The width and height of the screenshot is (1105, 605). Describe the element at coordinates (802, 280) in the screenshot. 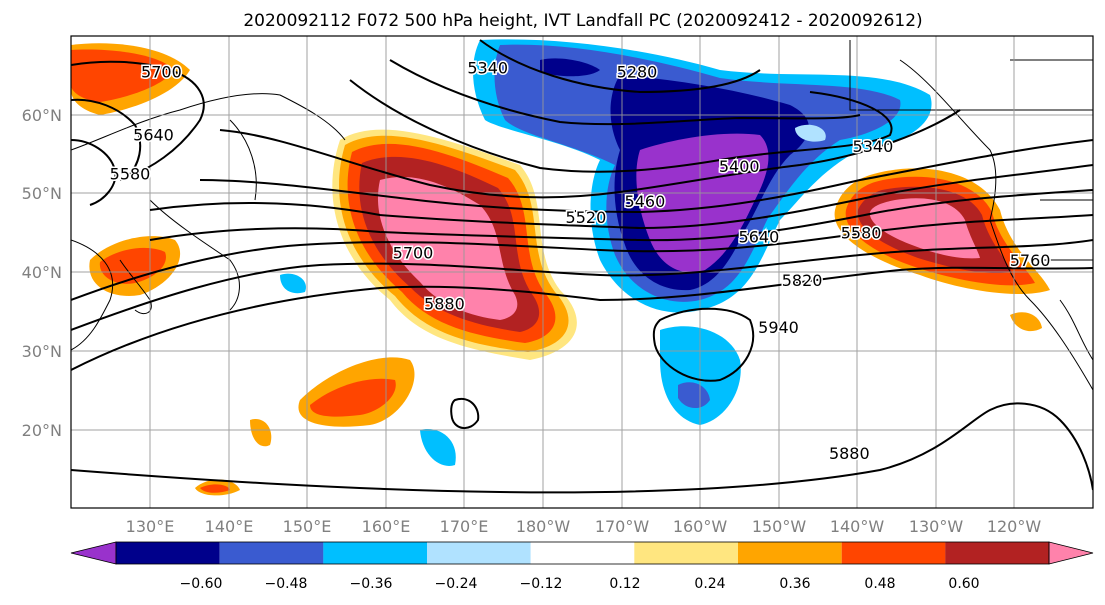

I see `contour-label: 5820` at that location.